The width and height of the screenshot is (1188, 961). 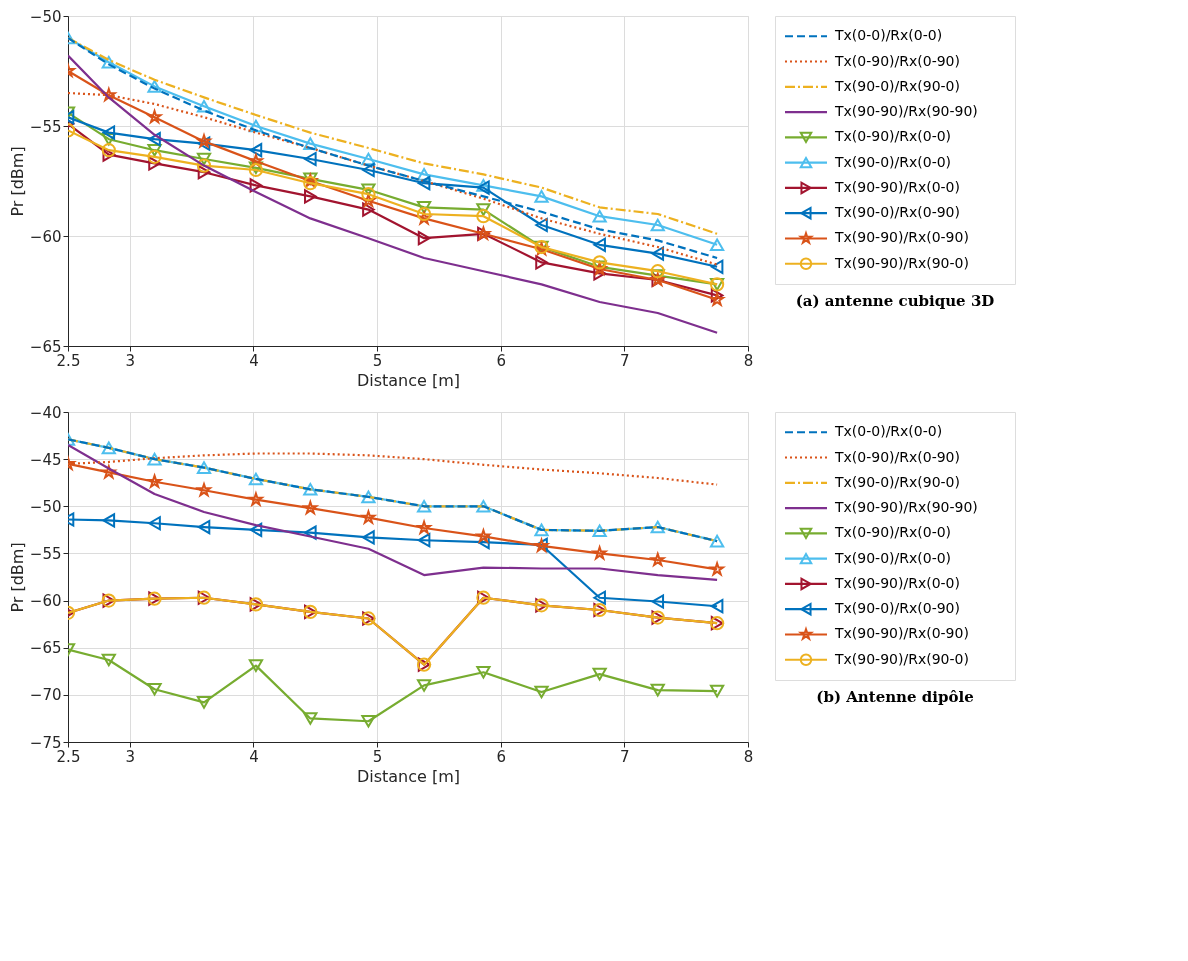 I want to click on y-tick-label: −50, so click(x=45, y=506).